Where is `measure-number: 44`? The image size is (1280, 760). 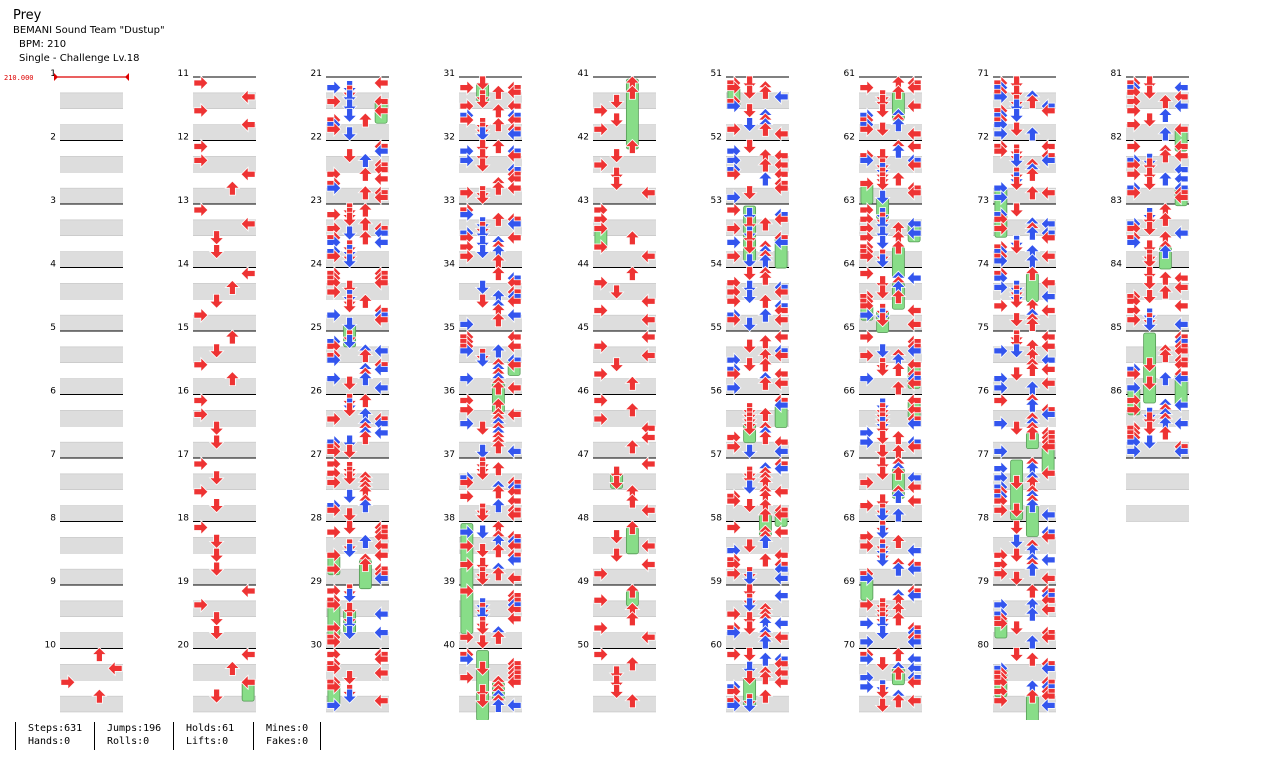
measure-number: 44 is located at coordinates (584, 265).